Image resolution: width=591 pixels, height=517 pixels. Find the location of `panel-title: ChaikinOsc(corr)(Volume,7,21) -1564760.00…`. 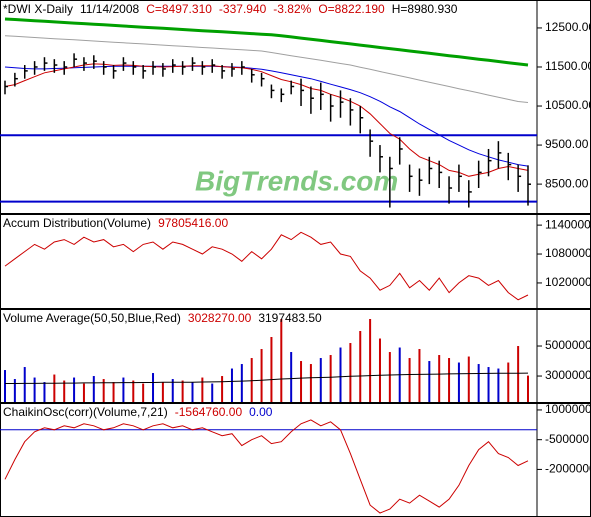

panel-title: ChaikinOsc(corr)(Volume,7,21) -1564760.00… is located at coordinates (138, 412).